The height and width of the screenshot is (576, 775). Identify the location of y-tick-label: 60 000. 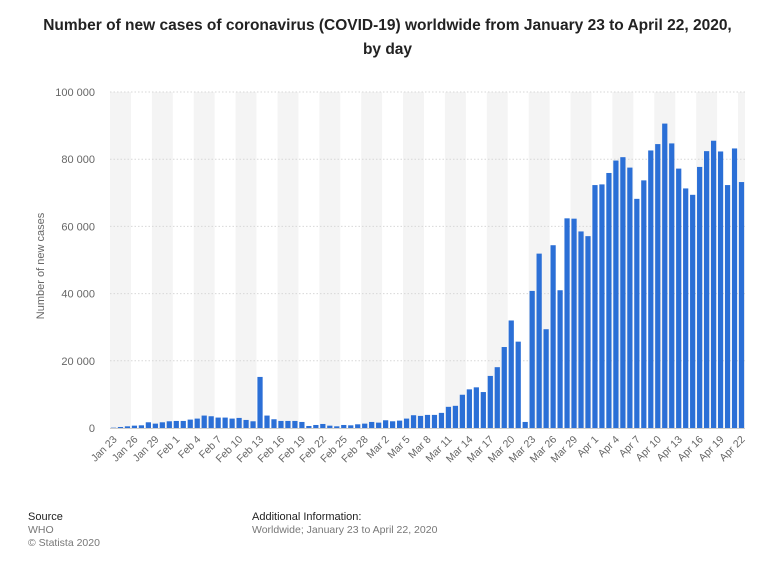
(78, 227).